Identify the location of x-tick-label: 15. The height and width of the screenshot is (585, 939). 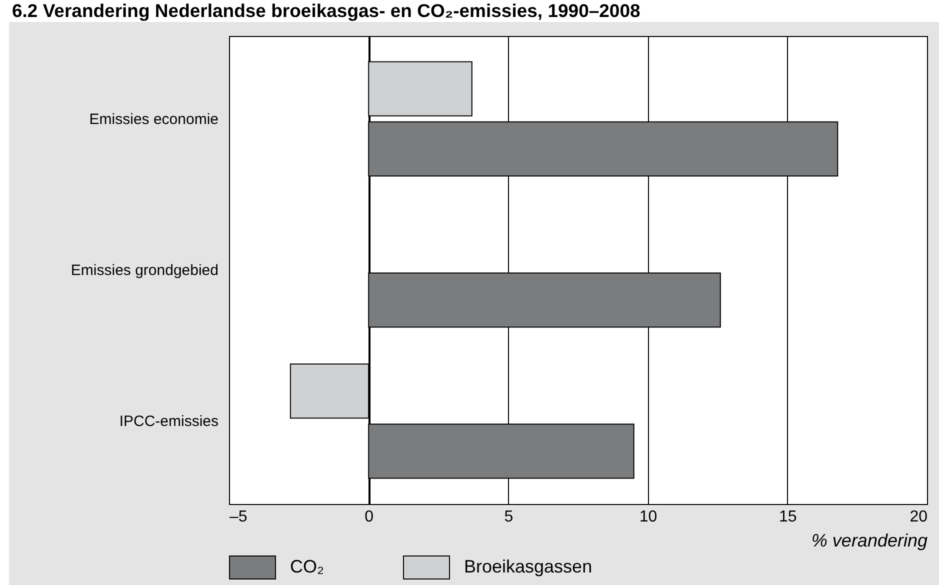
(788, 517).